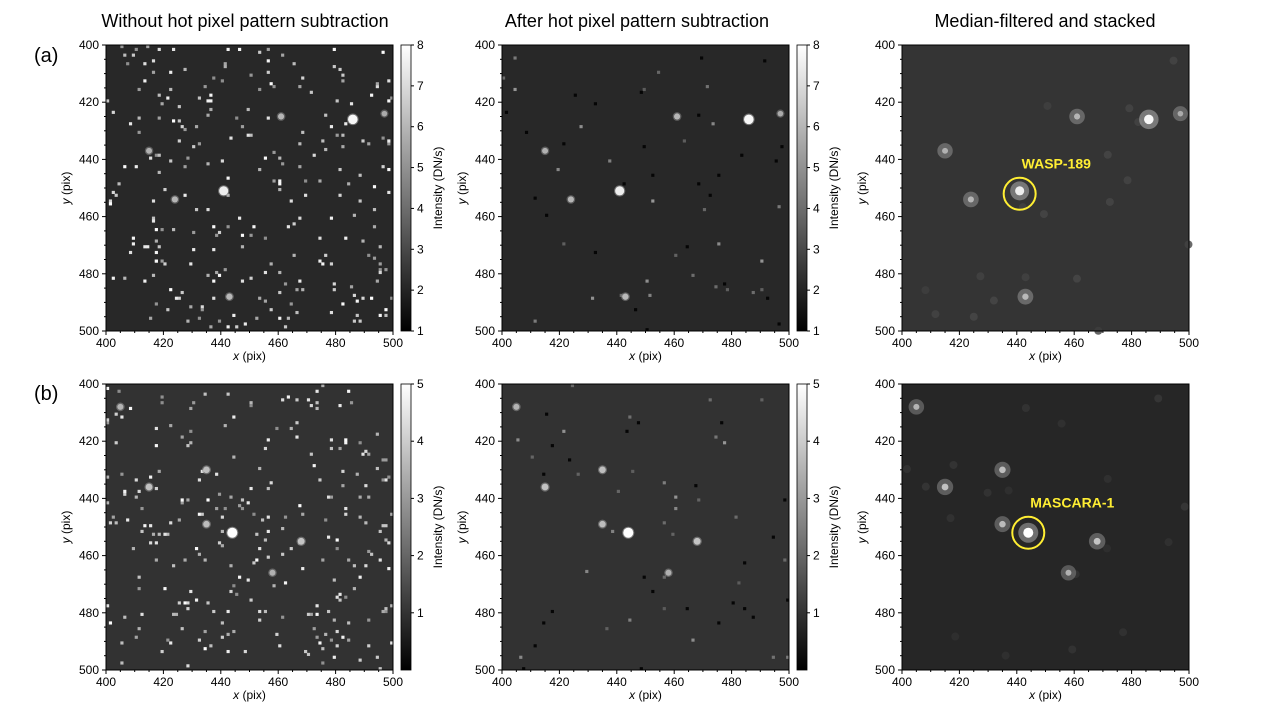 The height and width of the screenshot is (712, 1277). What do you see at coordinates (637, 21) in the screenshot?
I see `column-title-subtracted: After hot pixel pattern subtraction` at bounding box center [637, 21].